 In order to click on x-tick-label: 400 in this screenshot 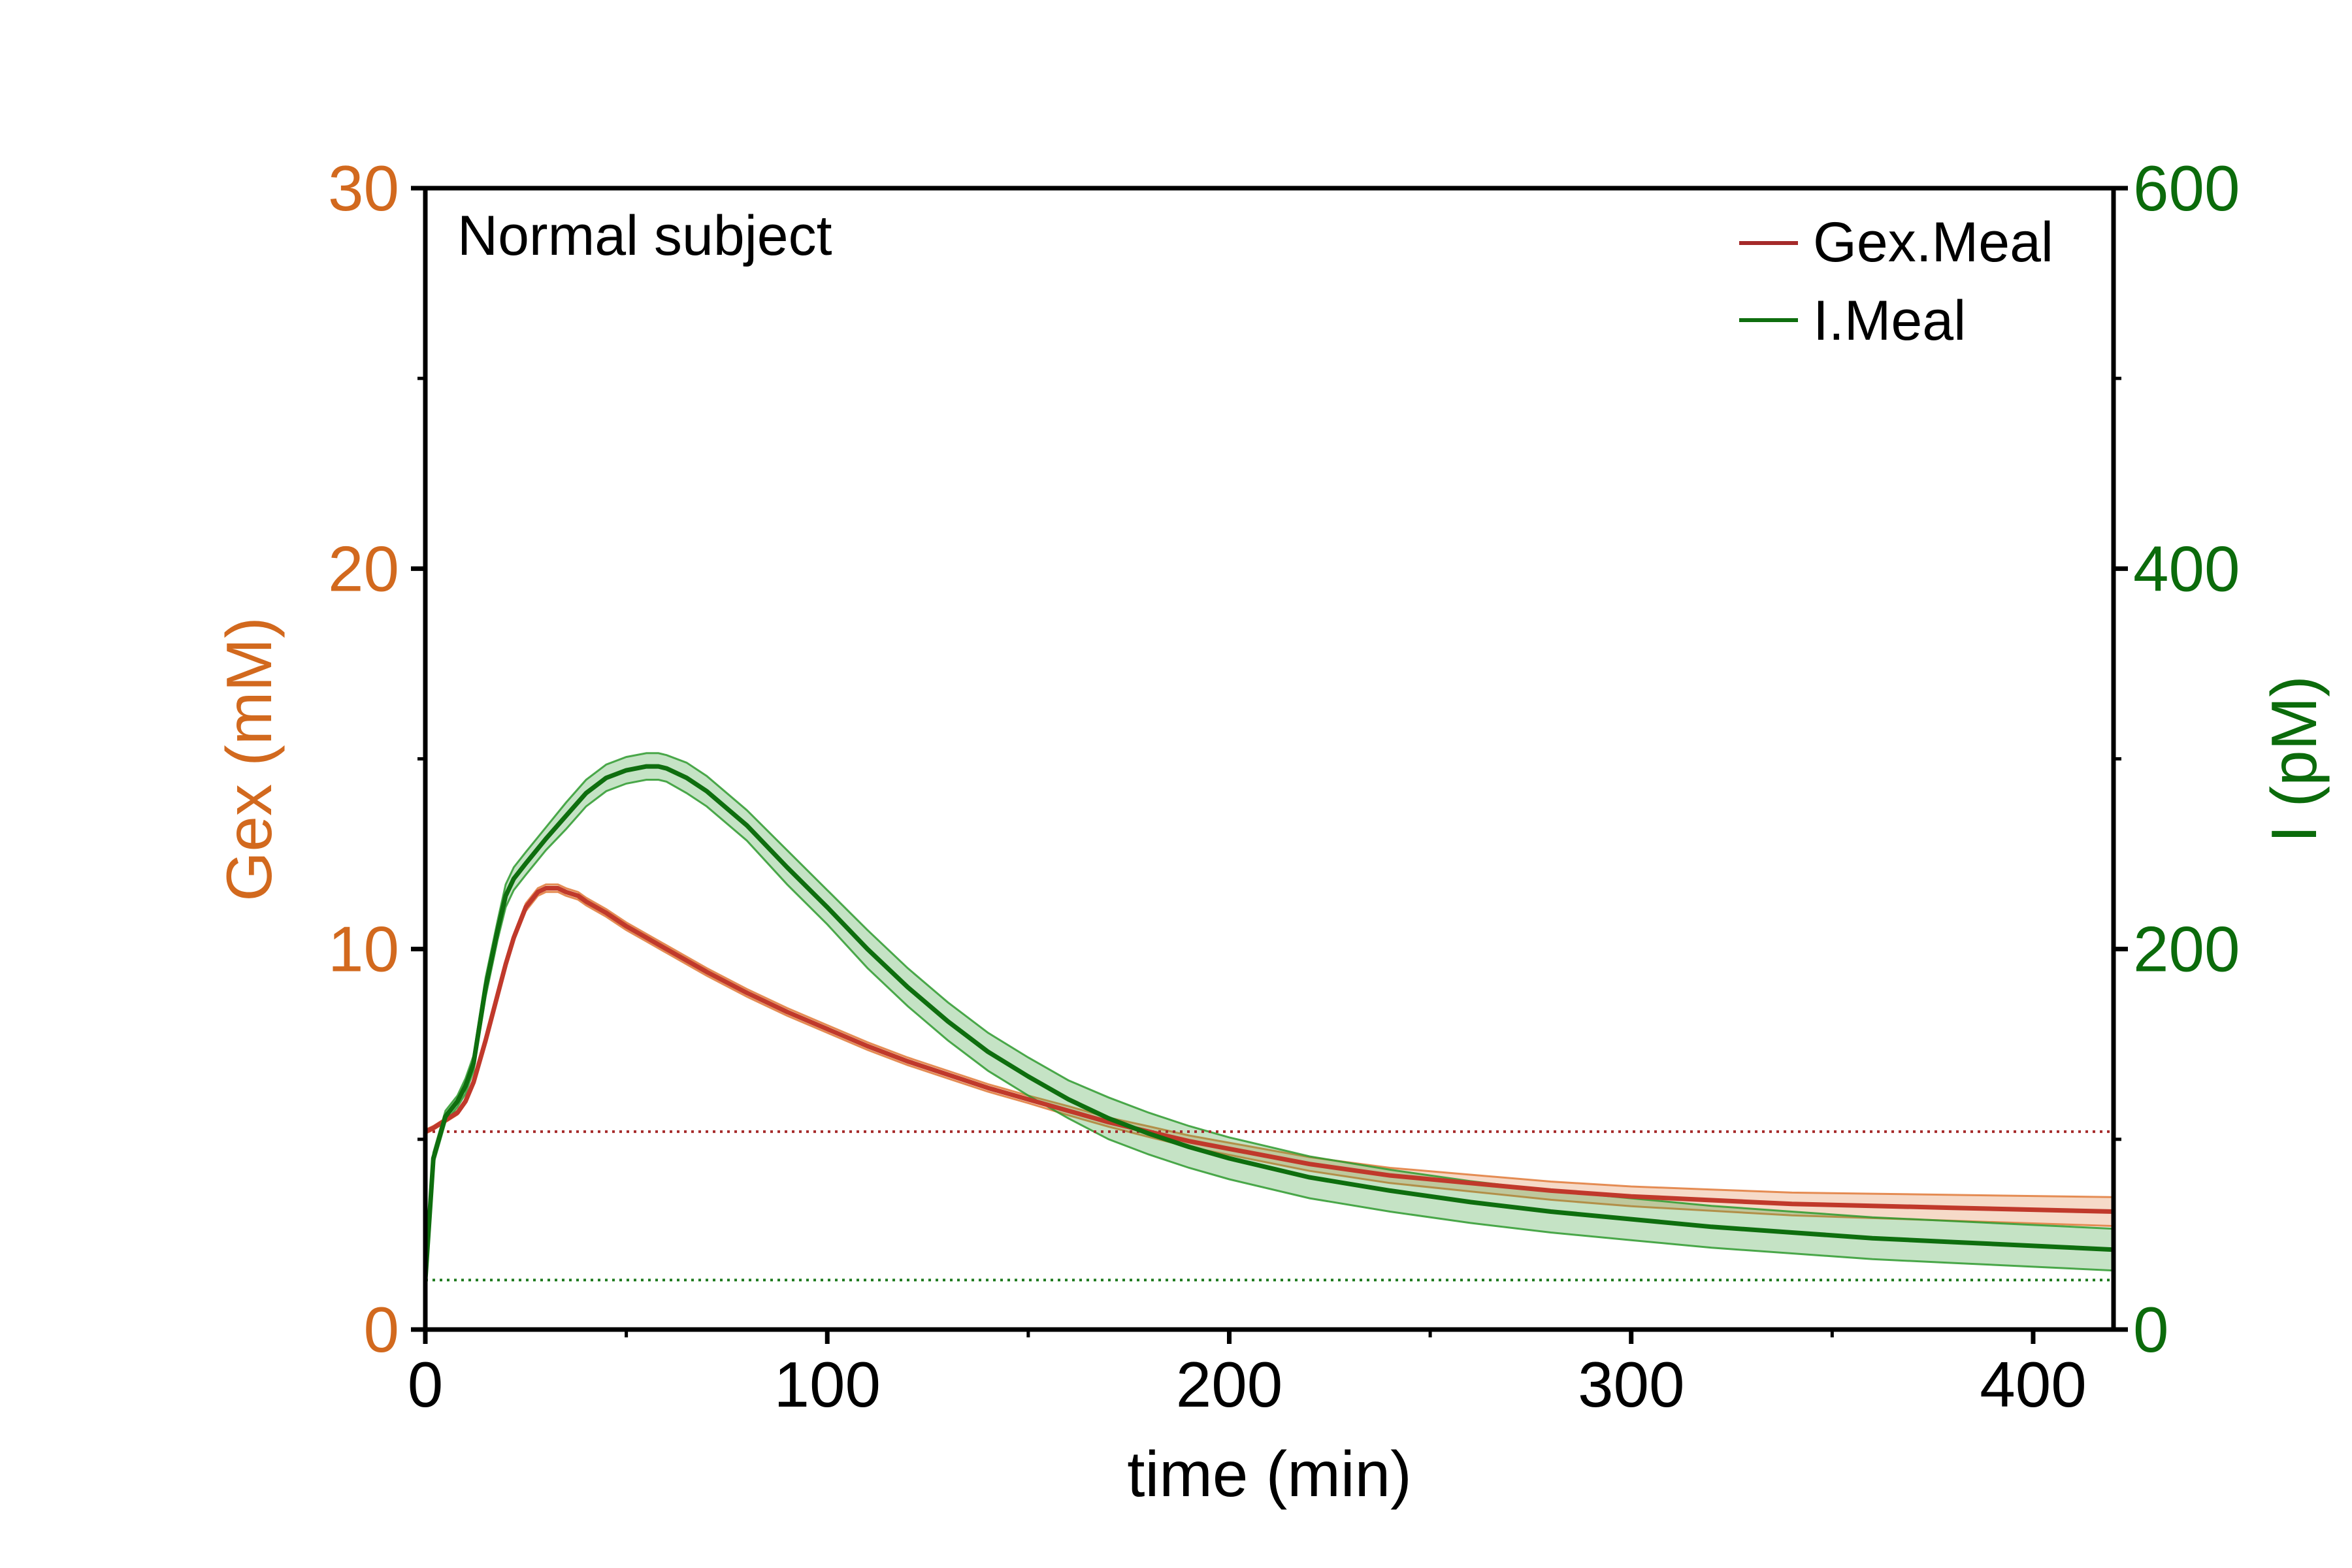, I will do `click(2033, 1384)`.